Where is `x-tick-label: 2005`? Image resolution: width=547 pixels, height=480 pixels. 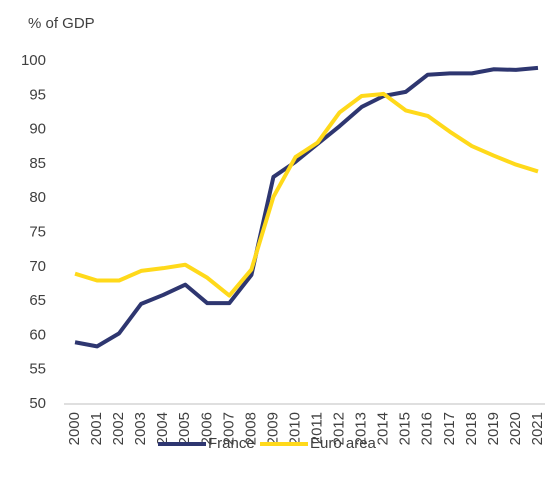
x-tick-label: 2005 is located at coordinates (184, 428).